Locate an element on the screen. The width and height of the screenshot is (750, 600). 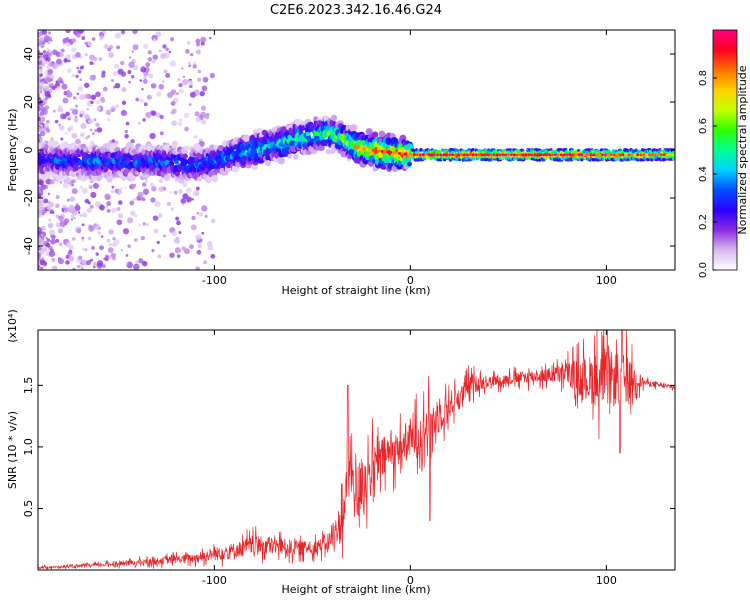
spectrogram-xlabel: Height of straight line (km) is located at coordinates (355, 290).